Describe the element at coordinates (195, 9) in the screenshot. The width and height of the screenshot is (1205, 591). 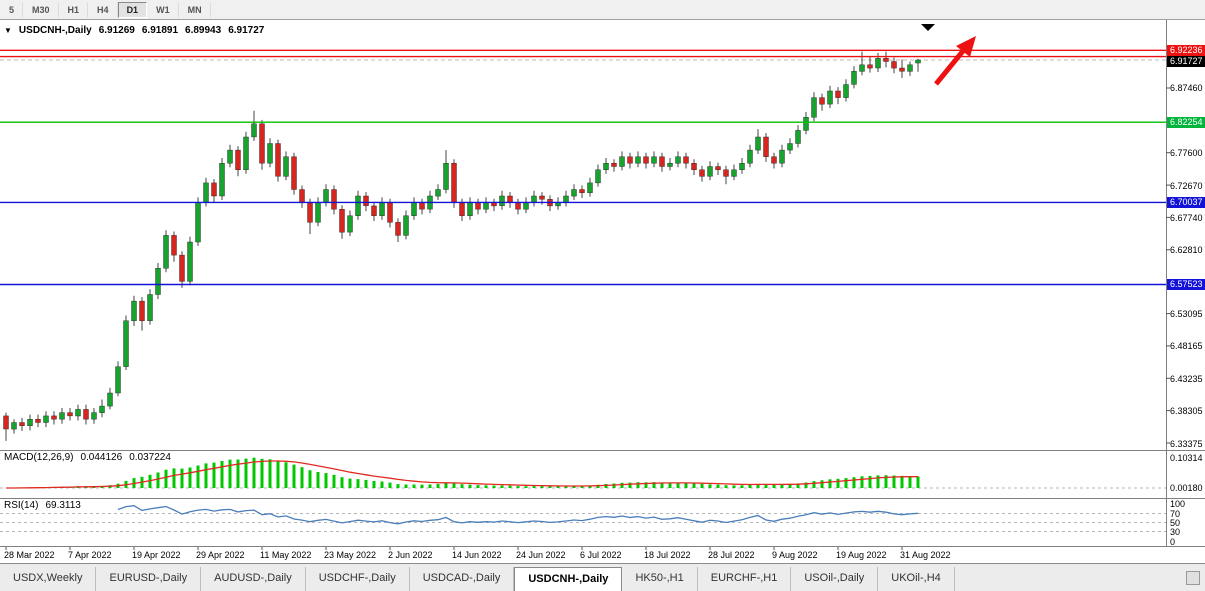
I see `timeframe-button-mn: MN` at that location.